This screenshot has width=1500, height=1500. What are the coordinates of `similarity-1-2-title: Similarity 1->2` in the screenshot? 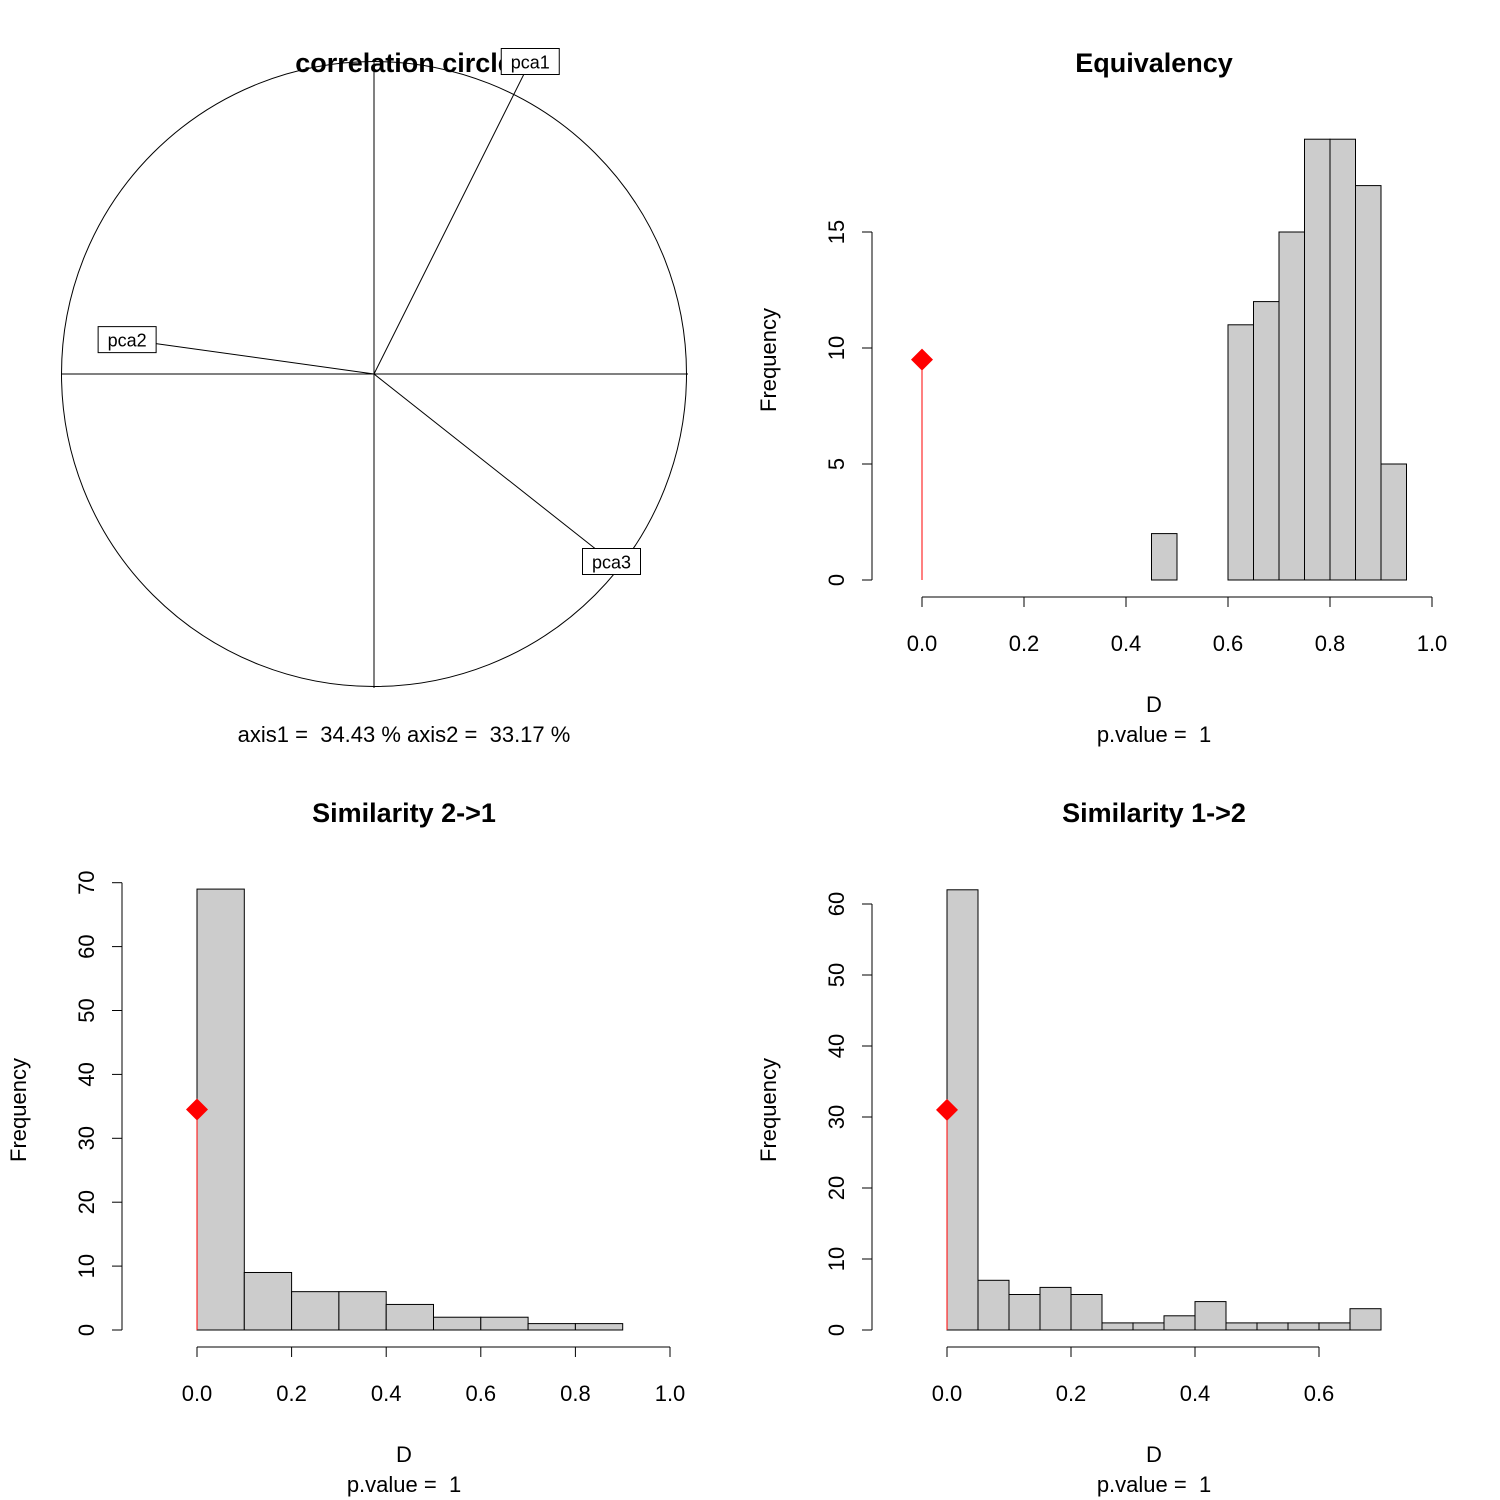 It's located at (1154, 813).